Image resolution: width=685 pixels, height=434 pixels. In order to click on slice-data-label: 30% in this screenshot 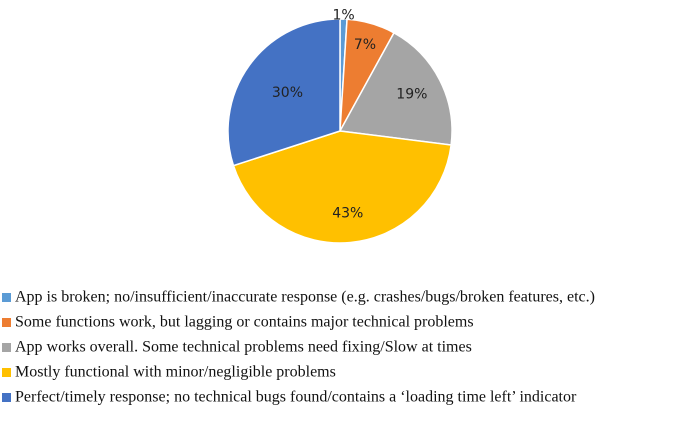, I will do `click(287, 93)`.